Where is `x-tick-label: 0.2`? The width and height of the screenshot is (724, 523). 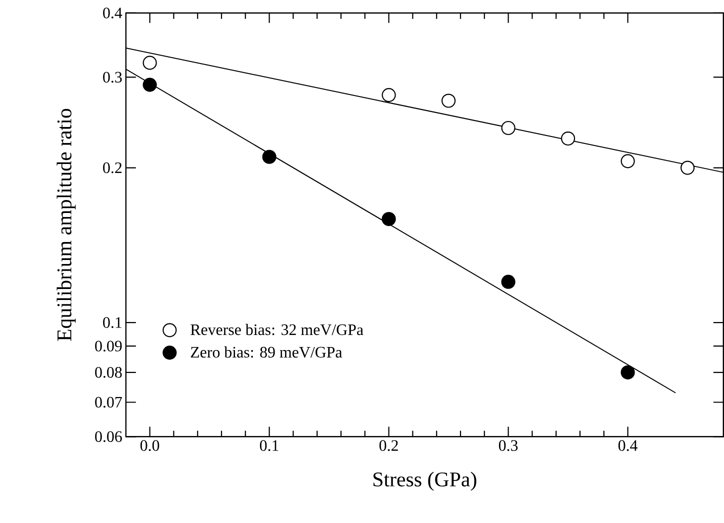
x-tick-label: 0.2 is located at coordinates (388, 446).